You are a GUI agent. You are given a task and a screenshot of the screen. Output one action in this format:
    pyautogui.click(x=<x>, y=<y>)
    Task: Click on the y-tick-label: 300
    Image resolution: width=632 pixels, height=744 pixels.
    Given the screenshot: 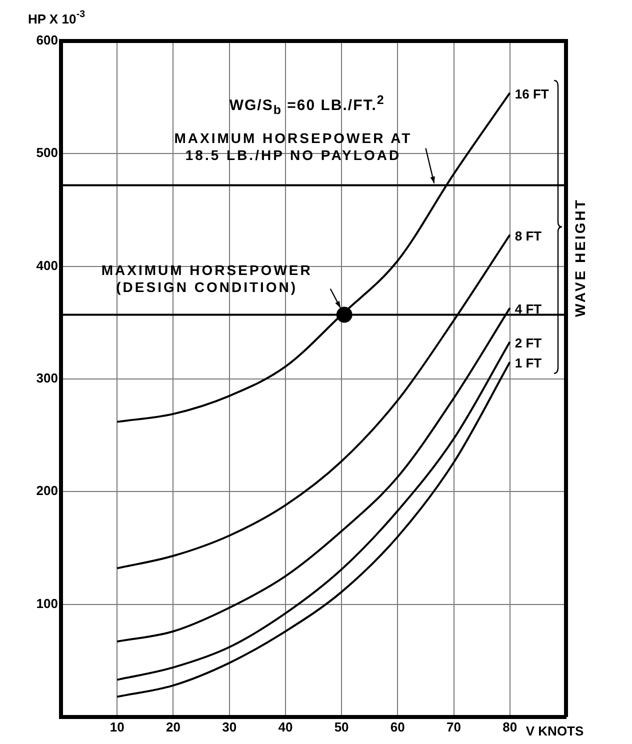 What is the action you would take?
    pyautogui.click(x=47, y=378)
    